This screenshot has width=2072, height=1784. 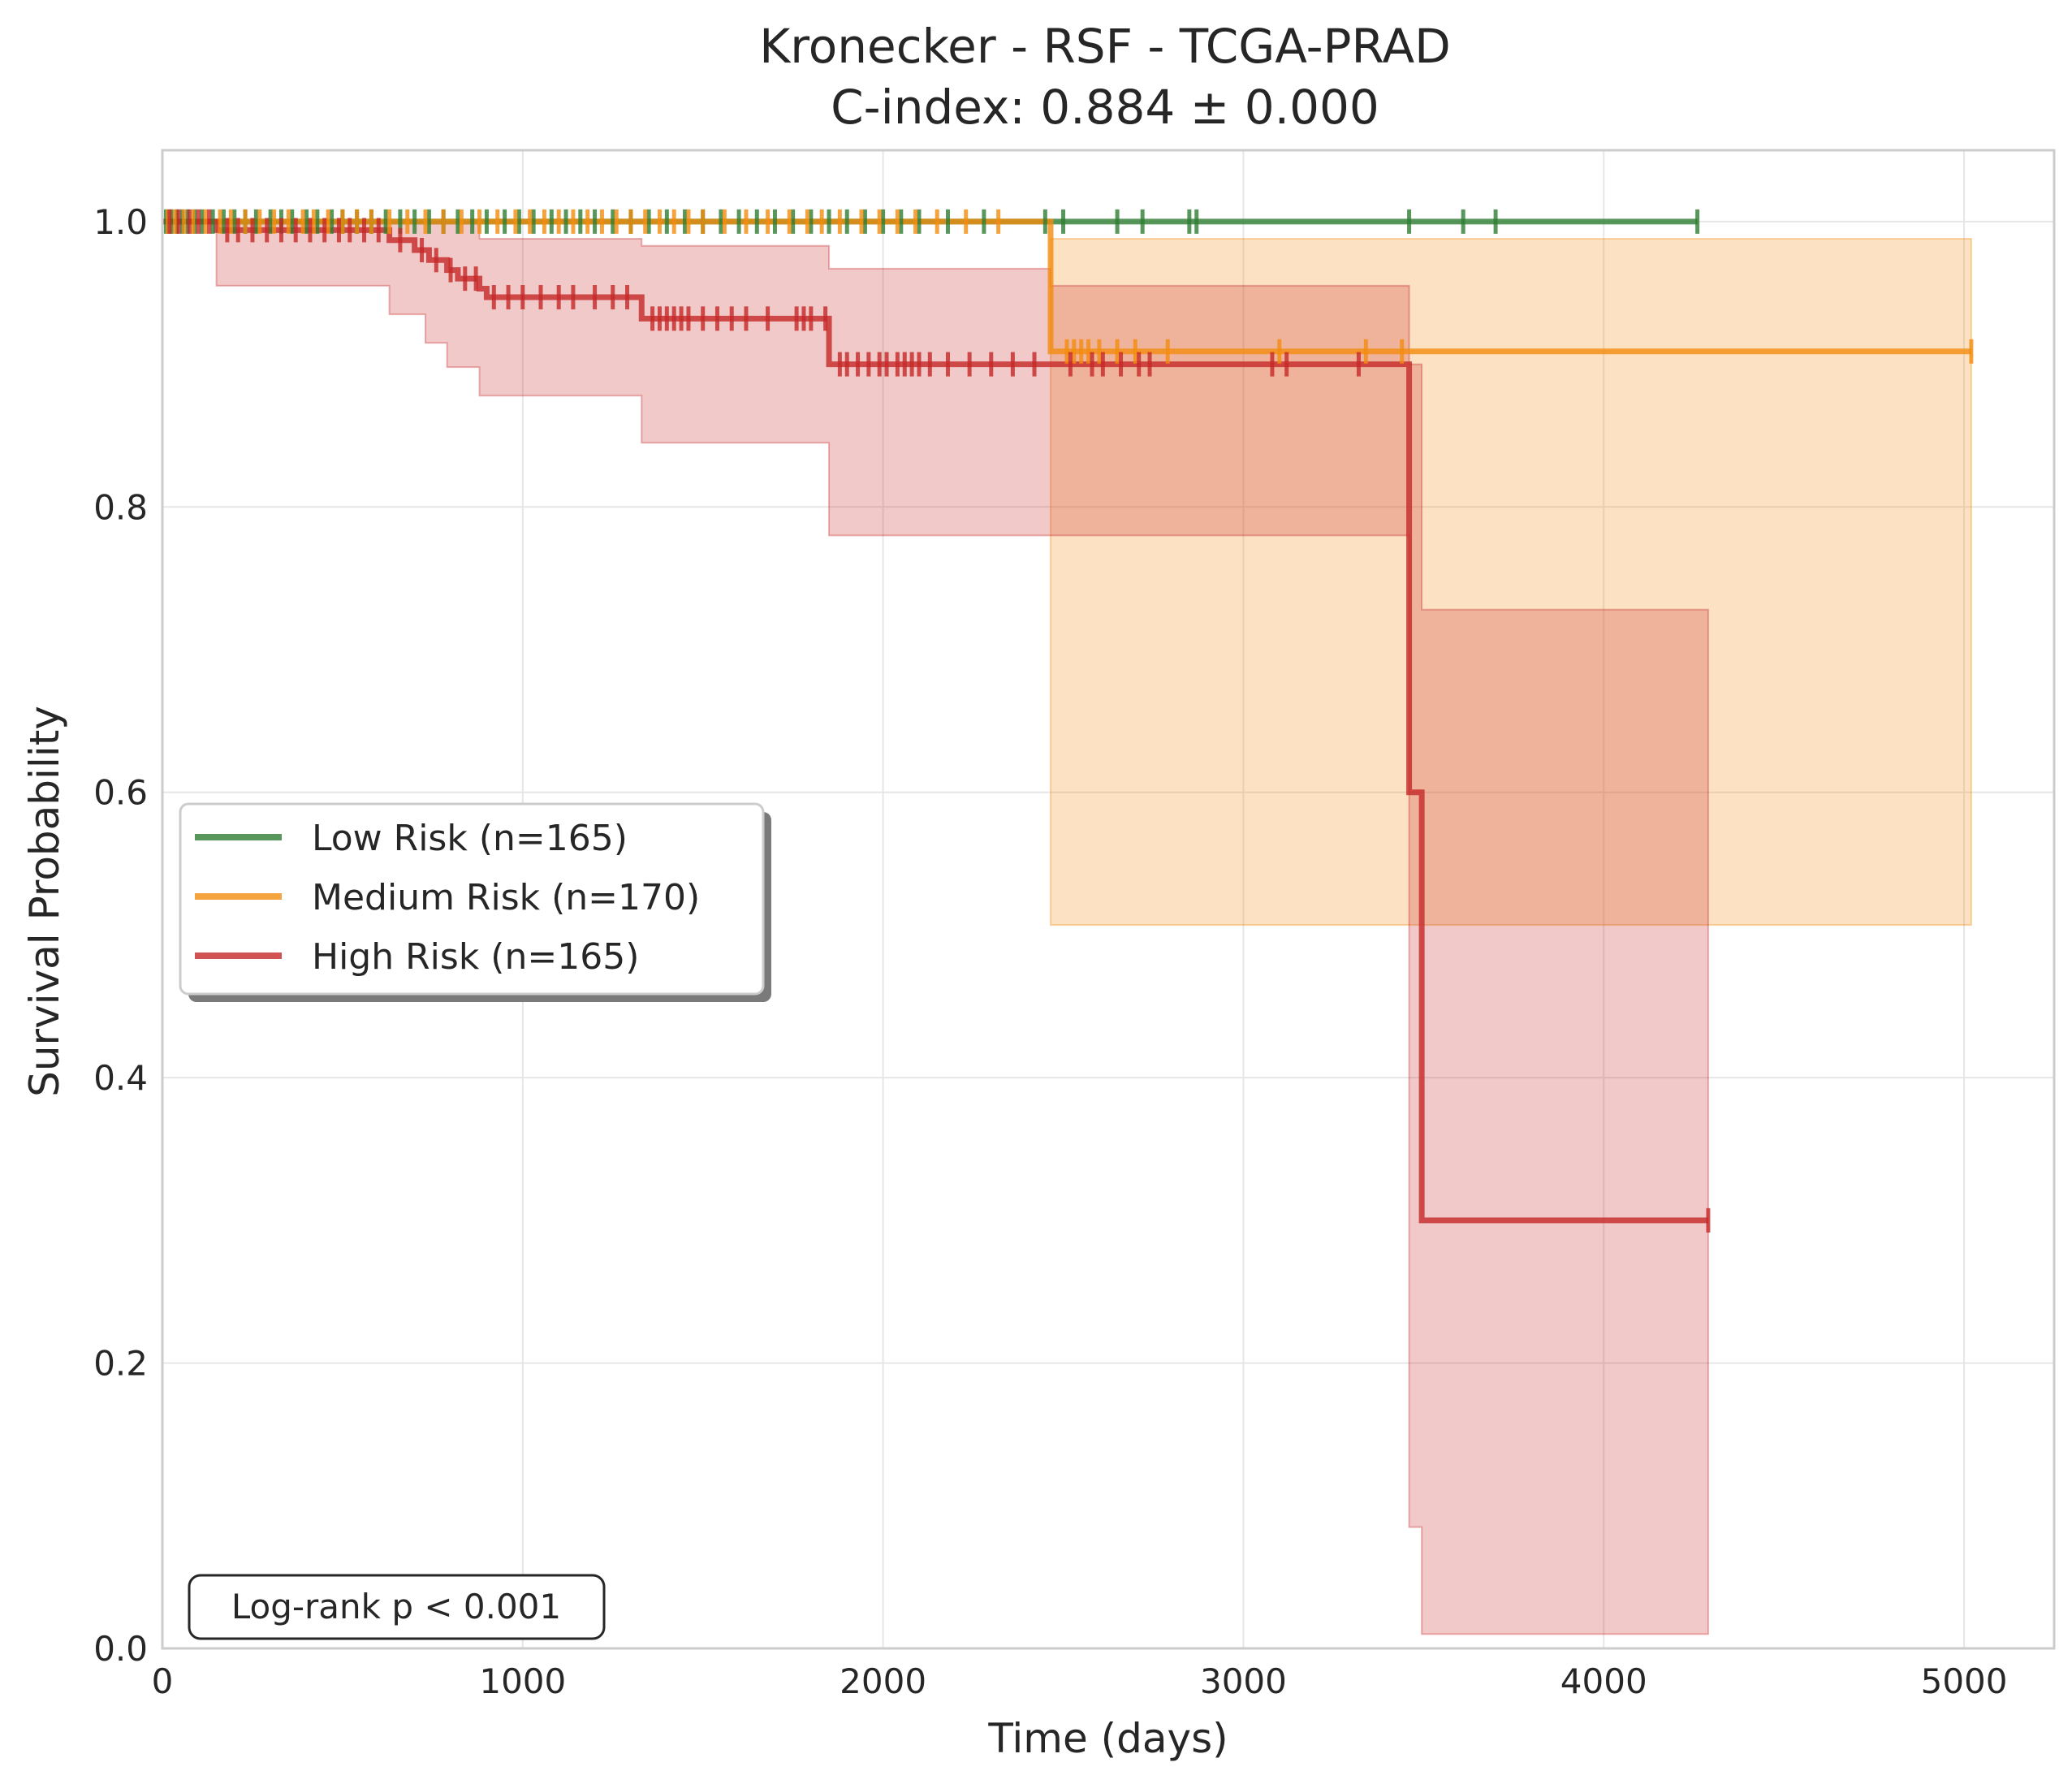 What do you see at coordinates (1105, 46) in the screenshot?
I see `chart-title: Kronecker - RSF - TCGA-PRAD` at bounding box center [1105, 46].